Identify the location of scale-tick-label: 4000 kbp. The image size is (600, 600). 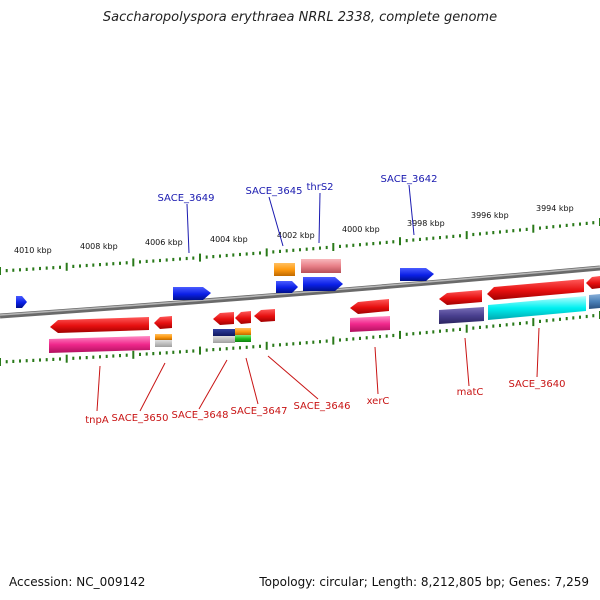
(361, 229).